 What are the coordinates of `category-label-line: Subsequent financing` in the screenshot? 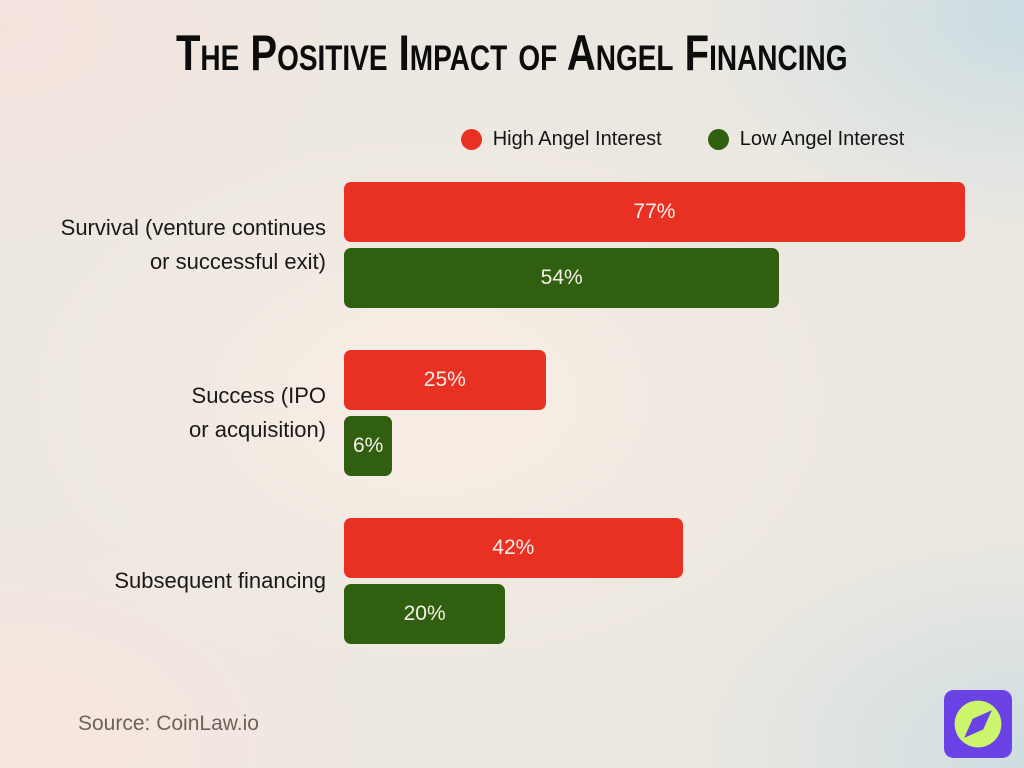 It's located at (220, 580).